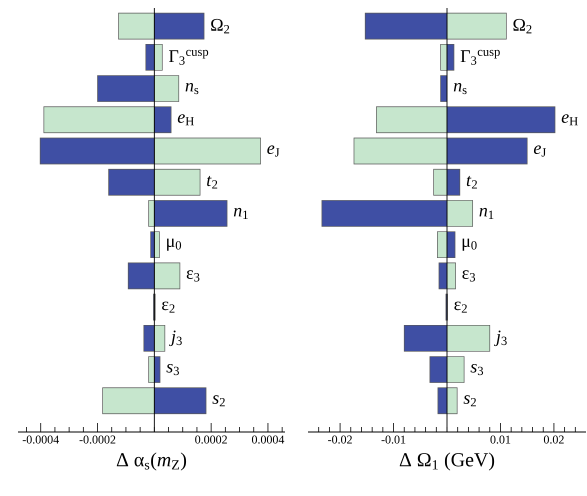 This screenshot has width=587, height=496. What do you see at coordinates (340, 440) in the screenshot?
I see `x-tick-label: -0.02` at bounding box center [340, 440].